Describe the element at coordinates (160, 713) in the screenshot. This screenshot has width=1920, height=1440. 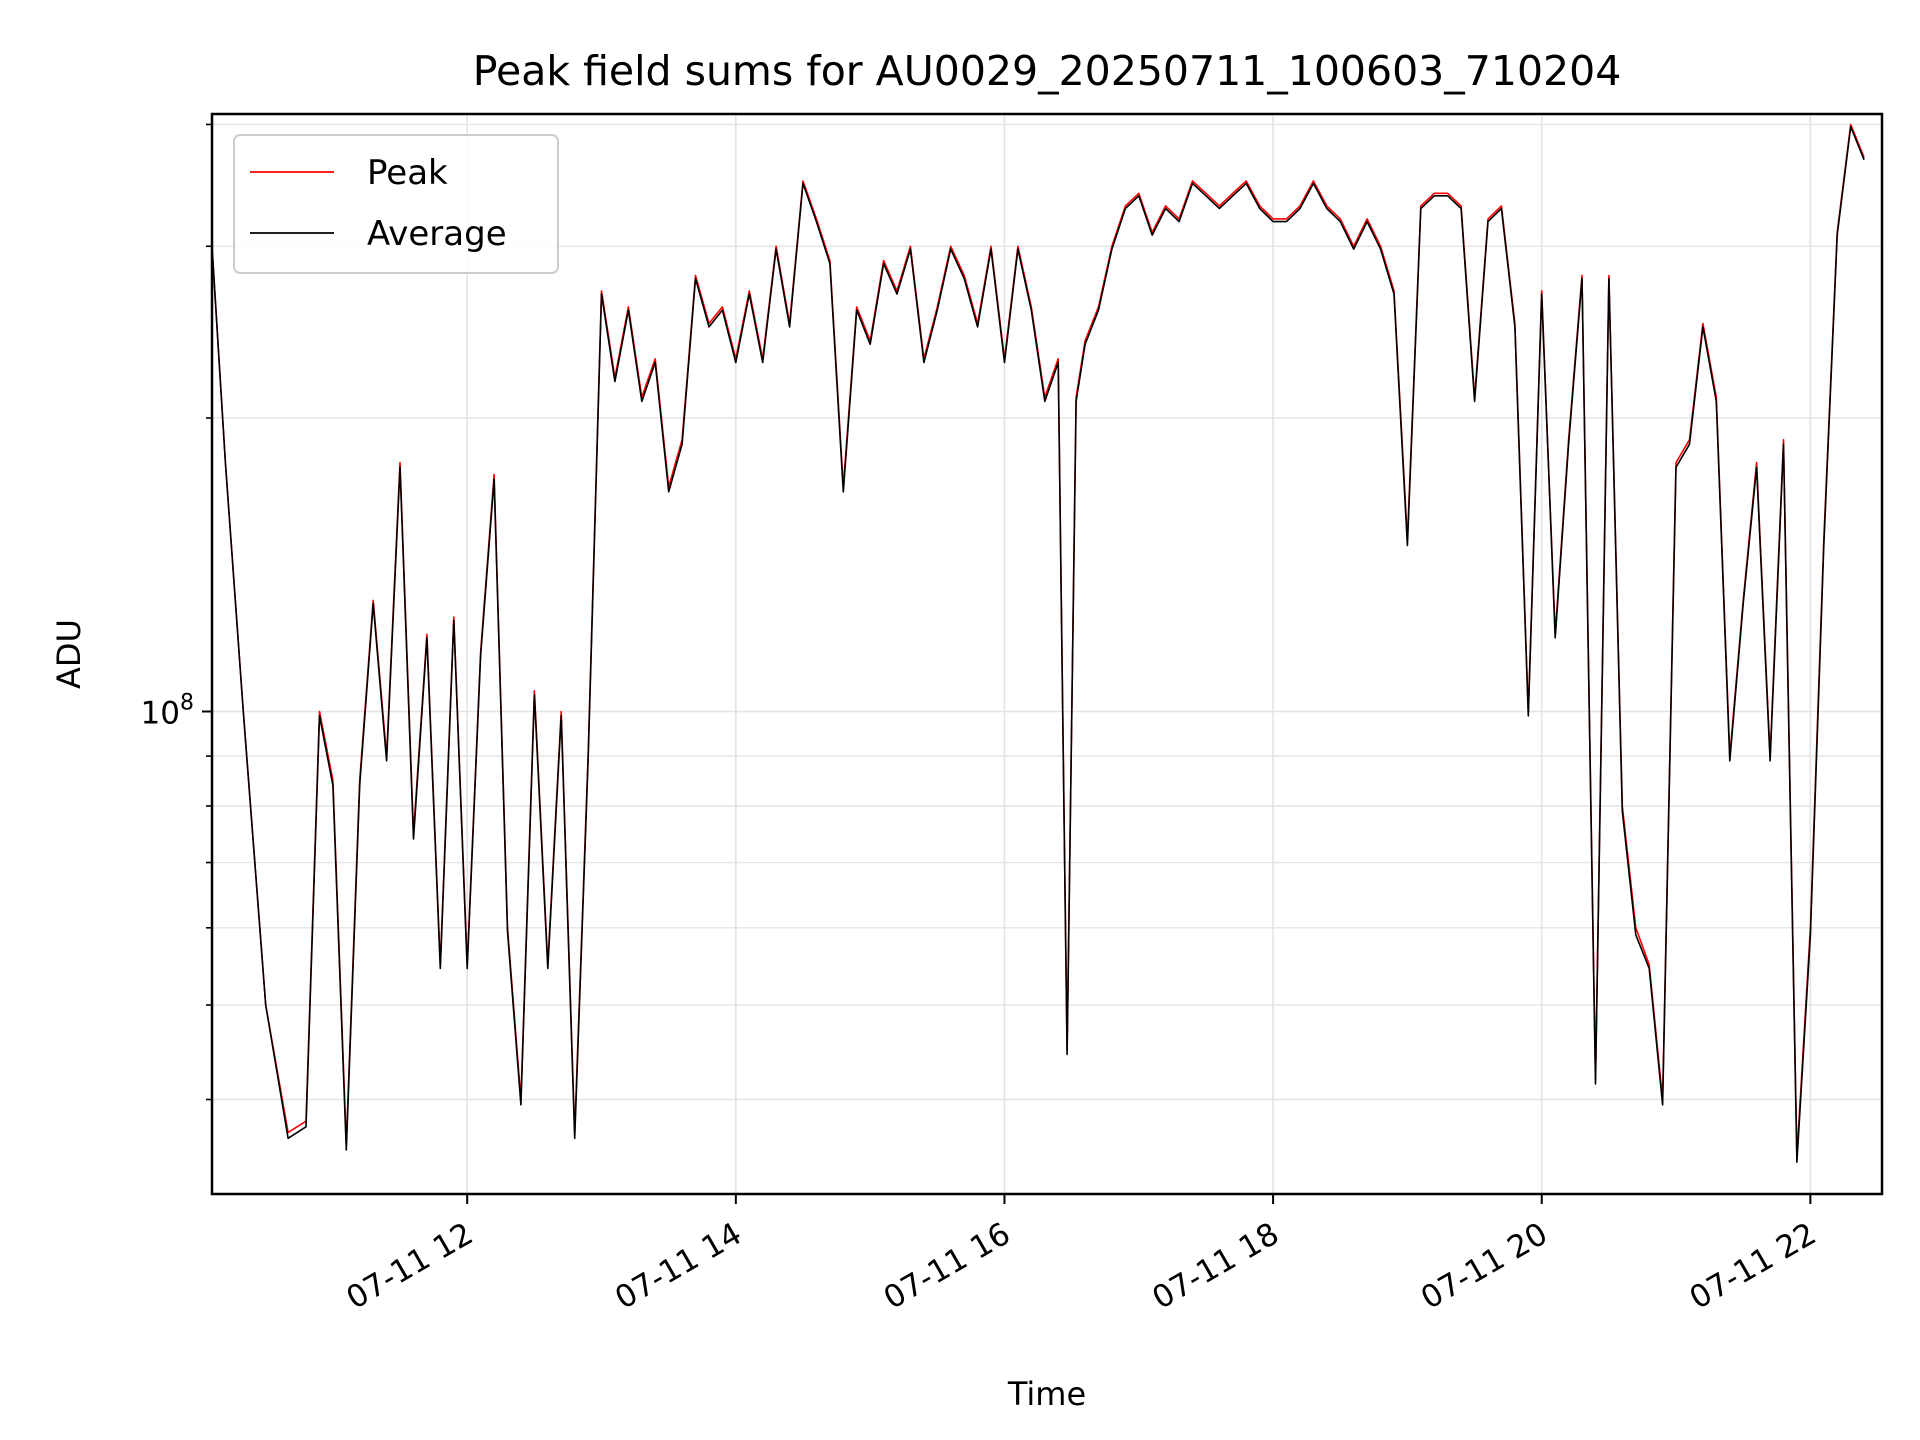
I see `y-tick-label-base: 10` at that location.